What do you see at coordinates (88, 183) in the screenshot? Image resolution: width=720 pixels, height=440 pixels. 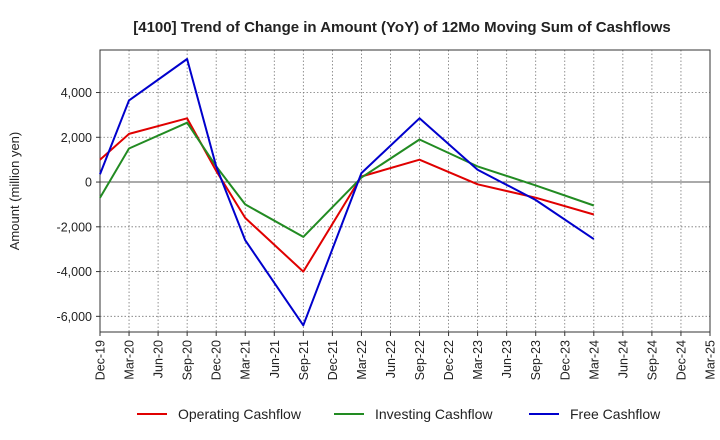 I see `y-tick-label: 0` at bounding box center [88, 183].